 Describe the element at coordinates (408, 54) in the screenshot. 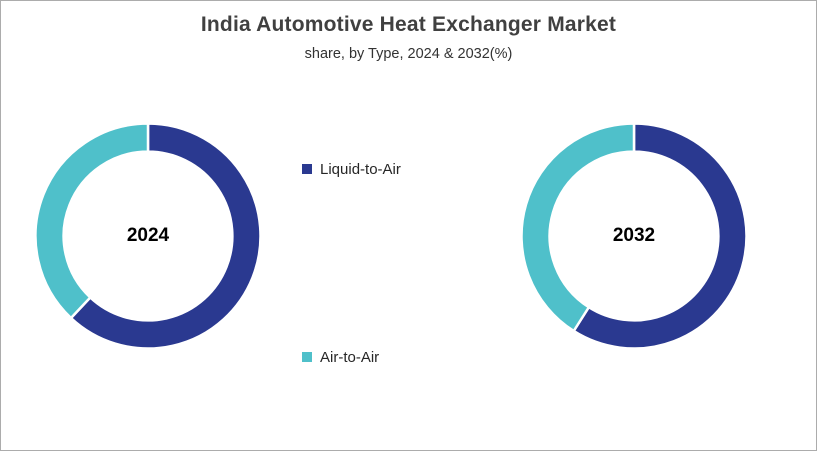

I see `chart-subtitle: share, by Type, 2024 & 2032(%)` at that location.